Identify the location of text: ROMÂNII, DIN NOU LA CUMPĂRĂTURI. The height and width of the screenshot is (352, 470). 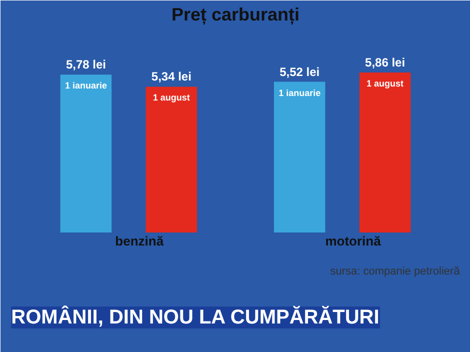
(195, 317).